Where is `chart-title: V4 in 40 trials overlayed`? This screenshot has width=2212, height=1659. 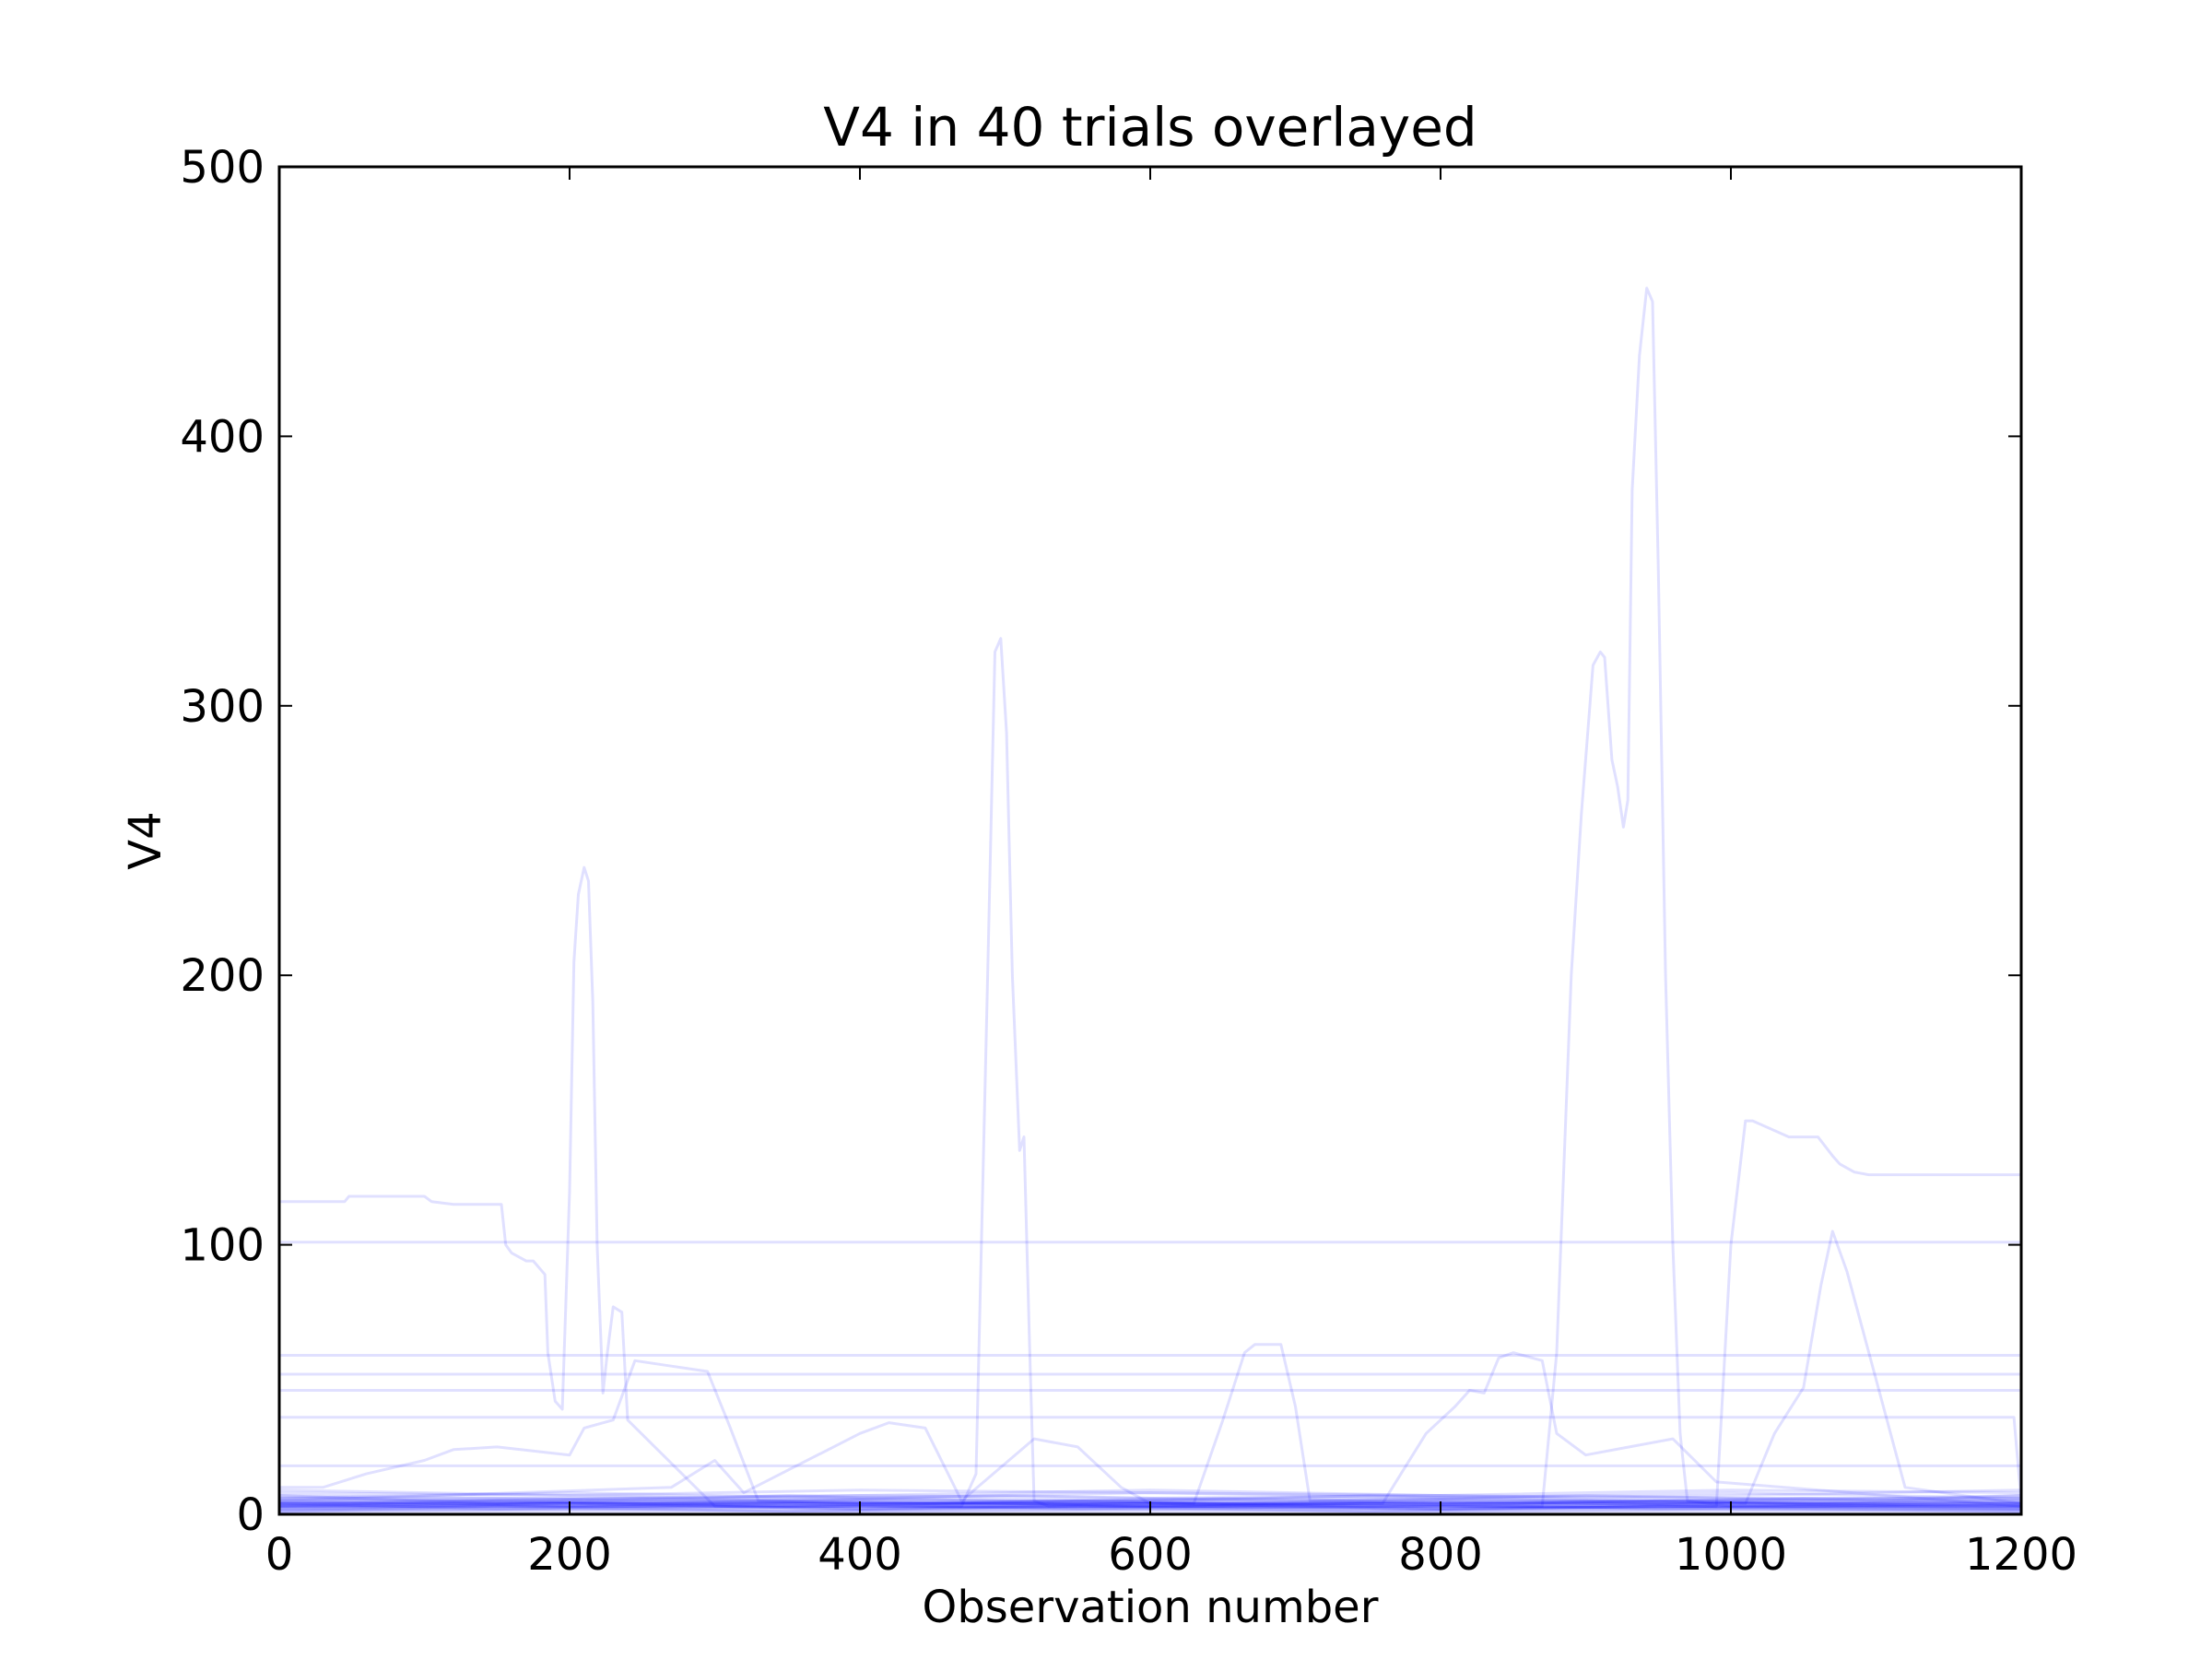
chart-title: V4 in 40 trials overlayed is located at coordinates (1150, 127).